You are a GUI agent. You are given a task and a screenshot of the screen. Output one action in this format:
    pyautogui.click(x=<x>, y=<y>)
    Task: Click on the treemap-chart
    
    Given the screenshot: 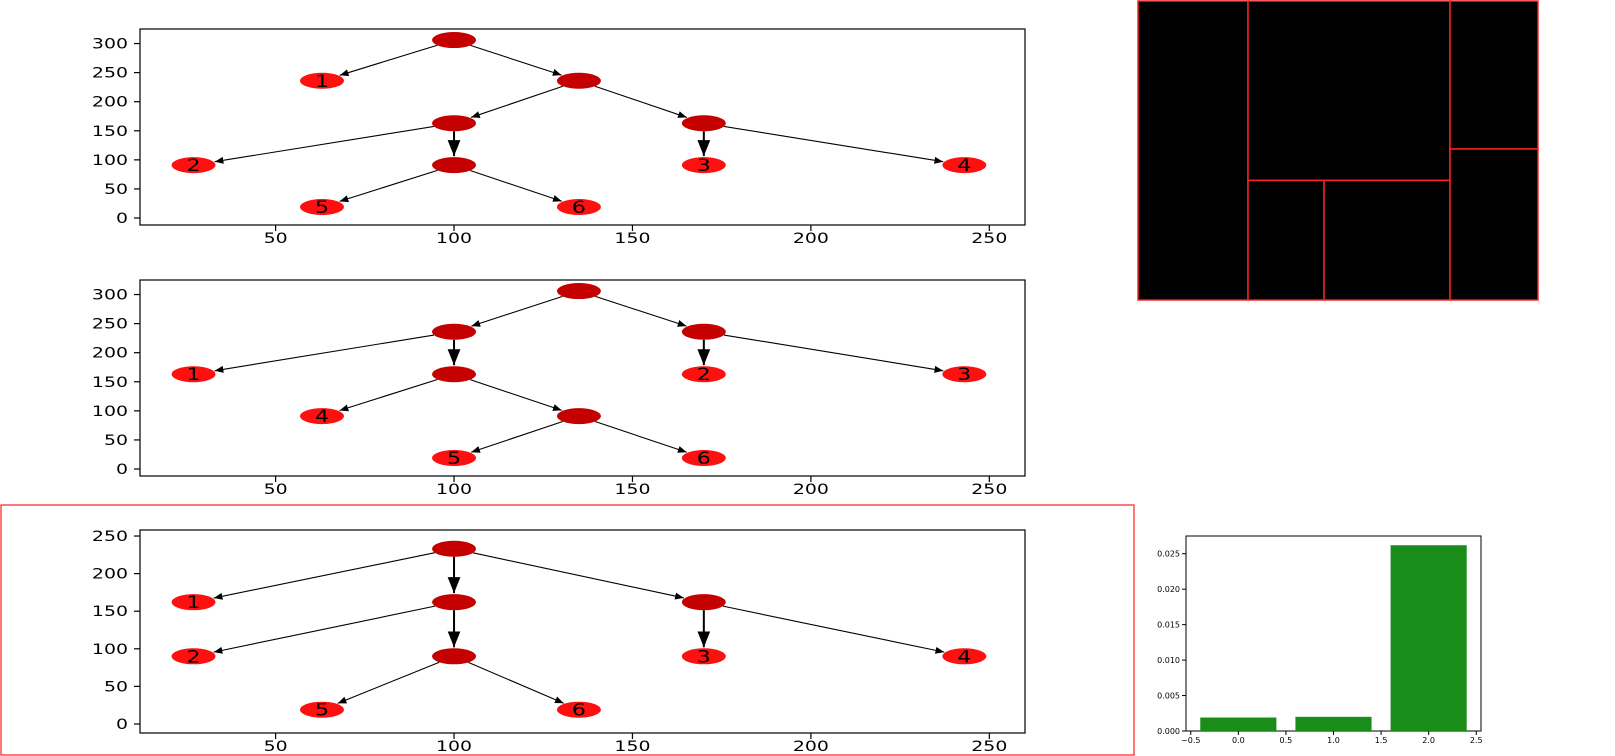 What is the action you would take?
    pyautogui.click(x=1338, y=150)
    